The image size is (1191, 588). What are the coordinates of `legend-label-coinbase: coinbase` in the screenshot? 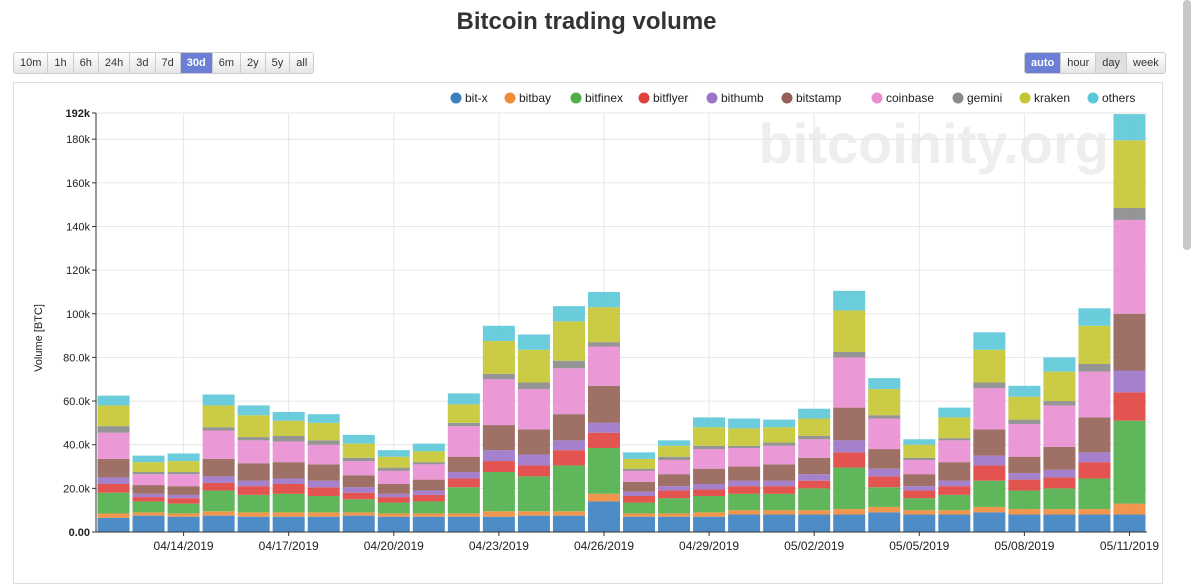 It's located at (910, 98).